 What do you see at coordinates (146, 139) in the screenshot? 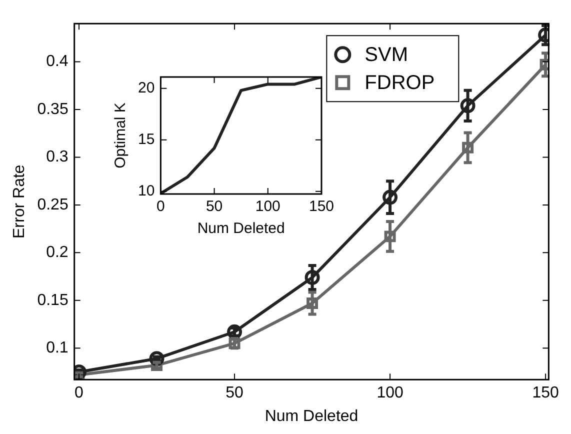
I see `y-tick-label: 15` at bounding box center [146, 139].